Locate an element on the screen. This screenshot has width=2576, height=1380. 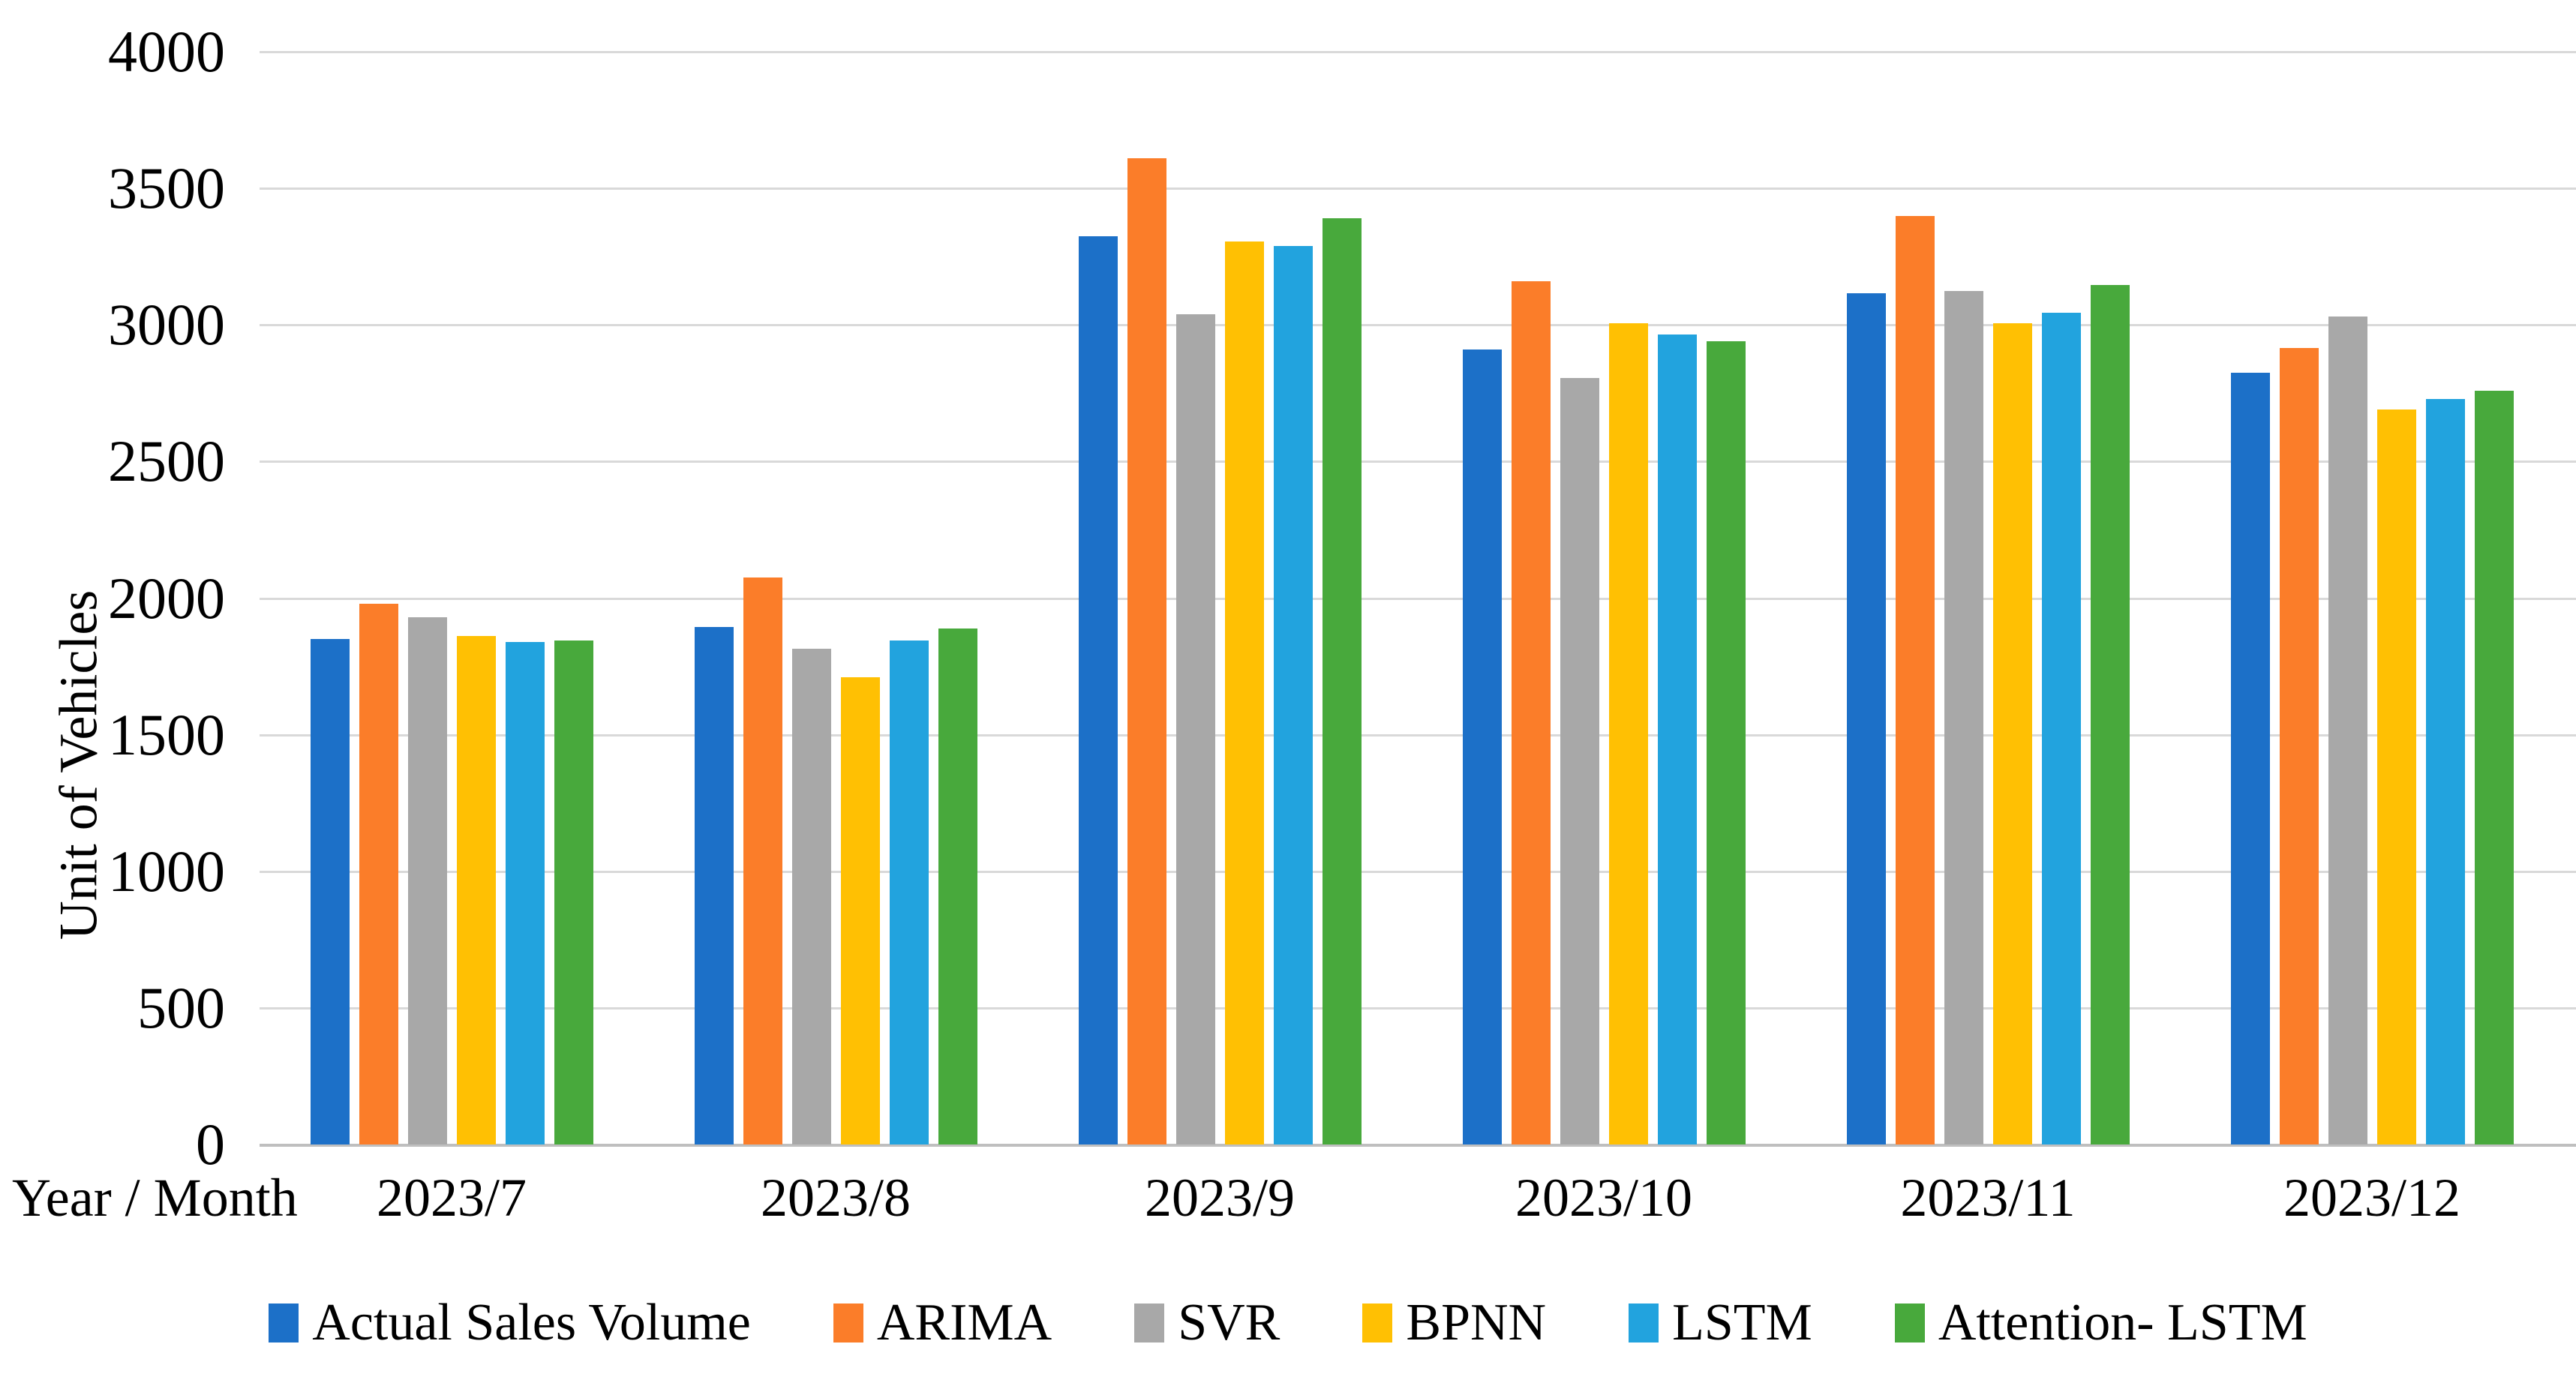
bar-actual-sales-volume-2023/9 is located at coordinates (1098, 690).